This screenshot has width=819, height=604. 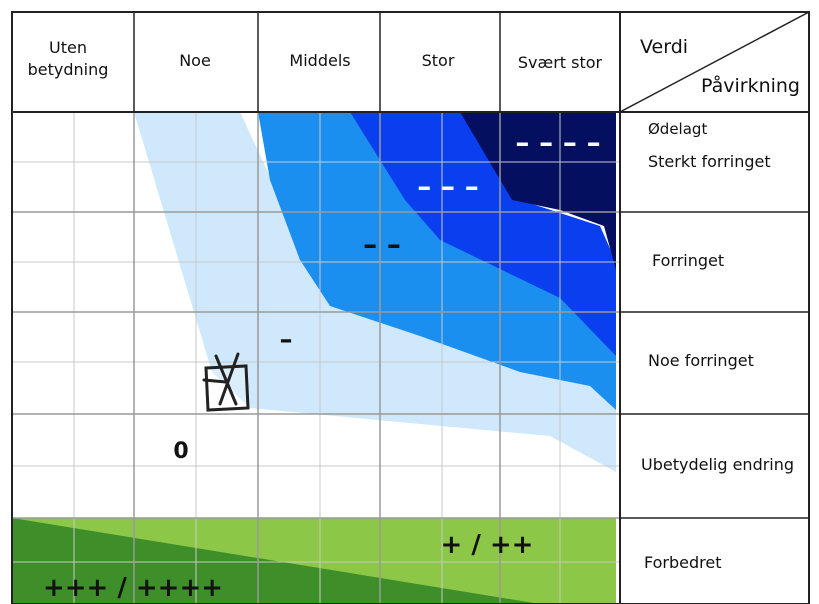 What do you see at coordinates (717, 464) in the screenshot?
I see `row-label-ubetydelig-endring: Ubetydelig endring` at bounding box center [717, 464].